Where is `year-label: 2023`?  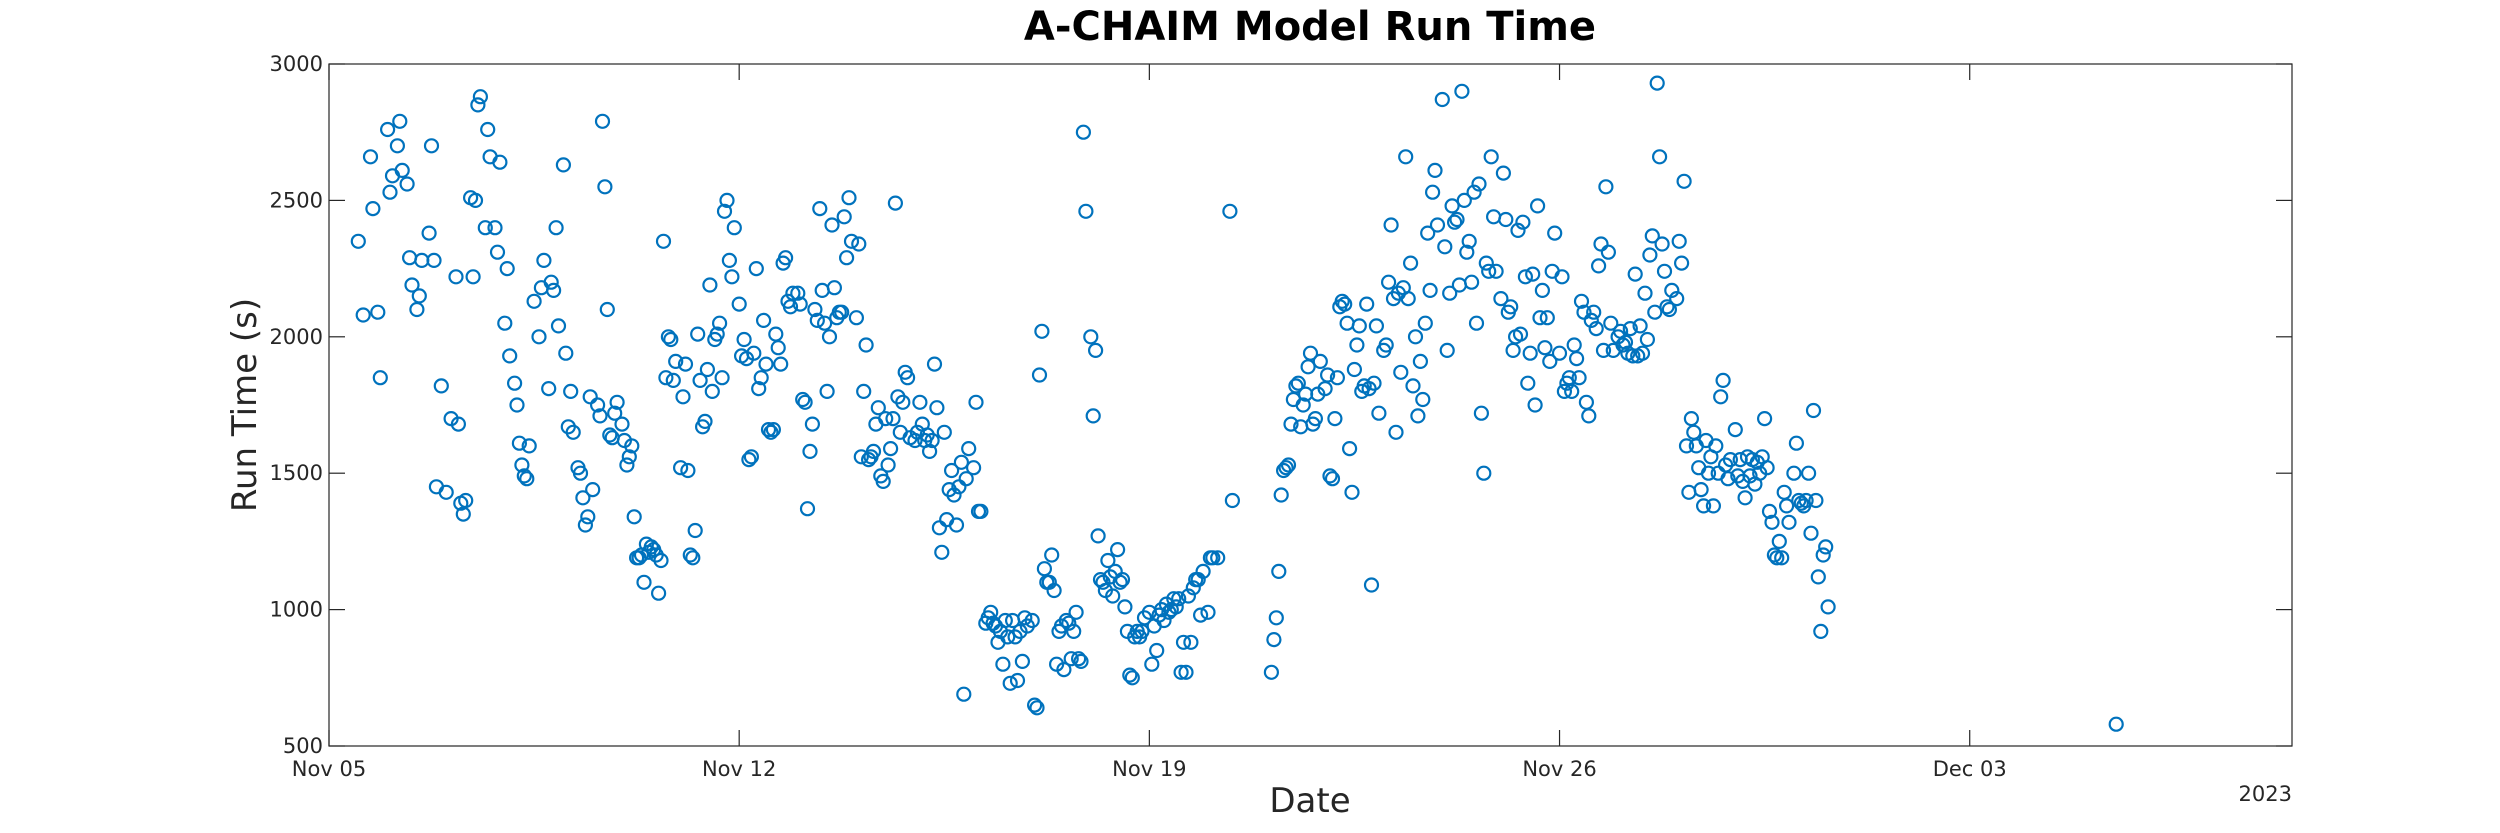 year-label: 2023 is located at coordinates (2265, 794).